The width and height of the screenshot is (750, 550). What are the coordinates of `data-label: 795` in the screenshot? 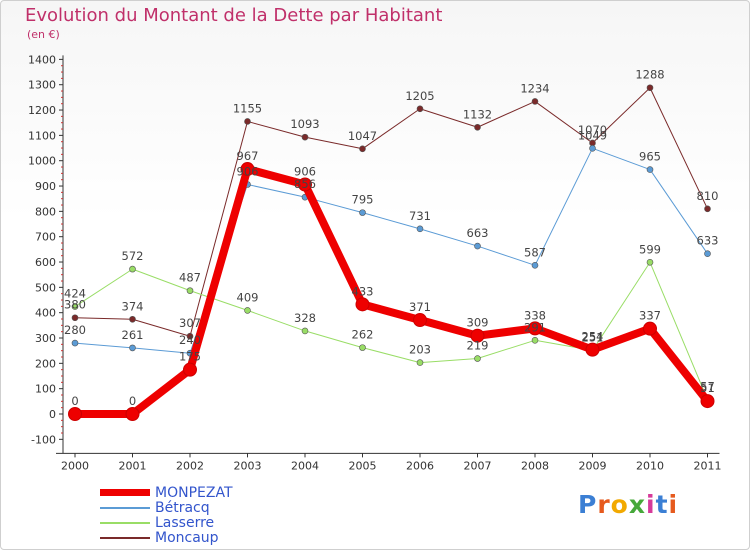 It's located at (363, 200).